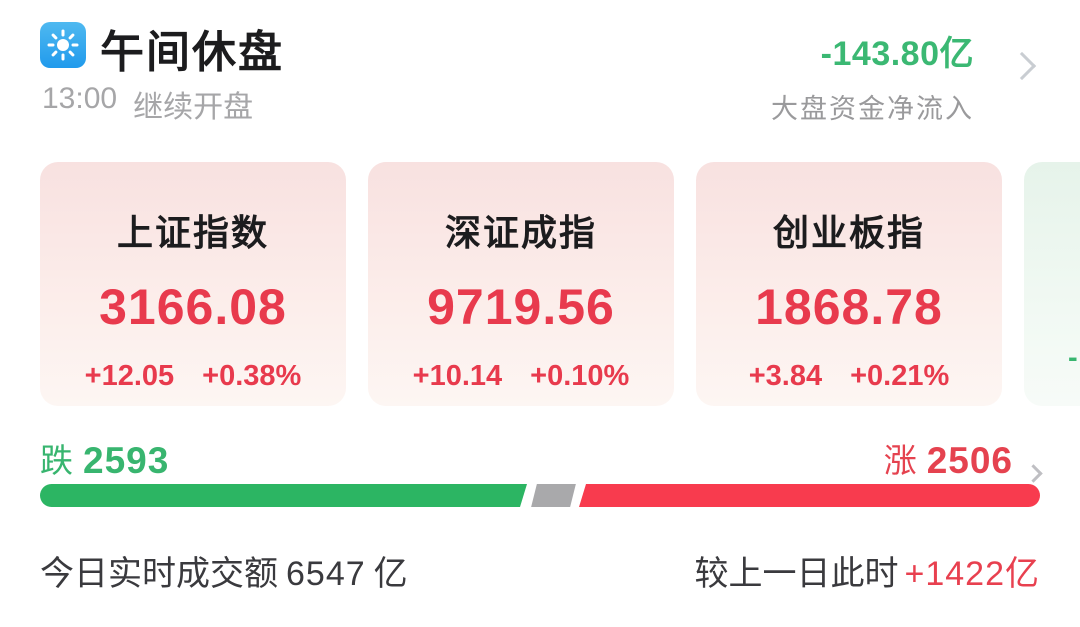 Image resolution: width=1080 pixels, height=627 pixels. I want to click on decliners: 跌 2593, so click(104, 458).